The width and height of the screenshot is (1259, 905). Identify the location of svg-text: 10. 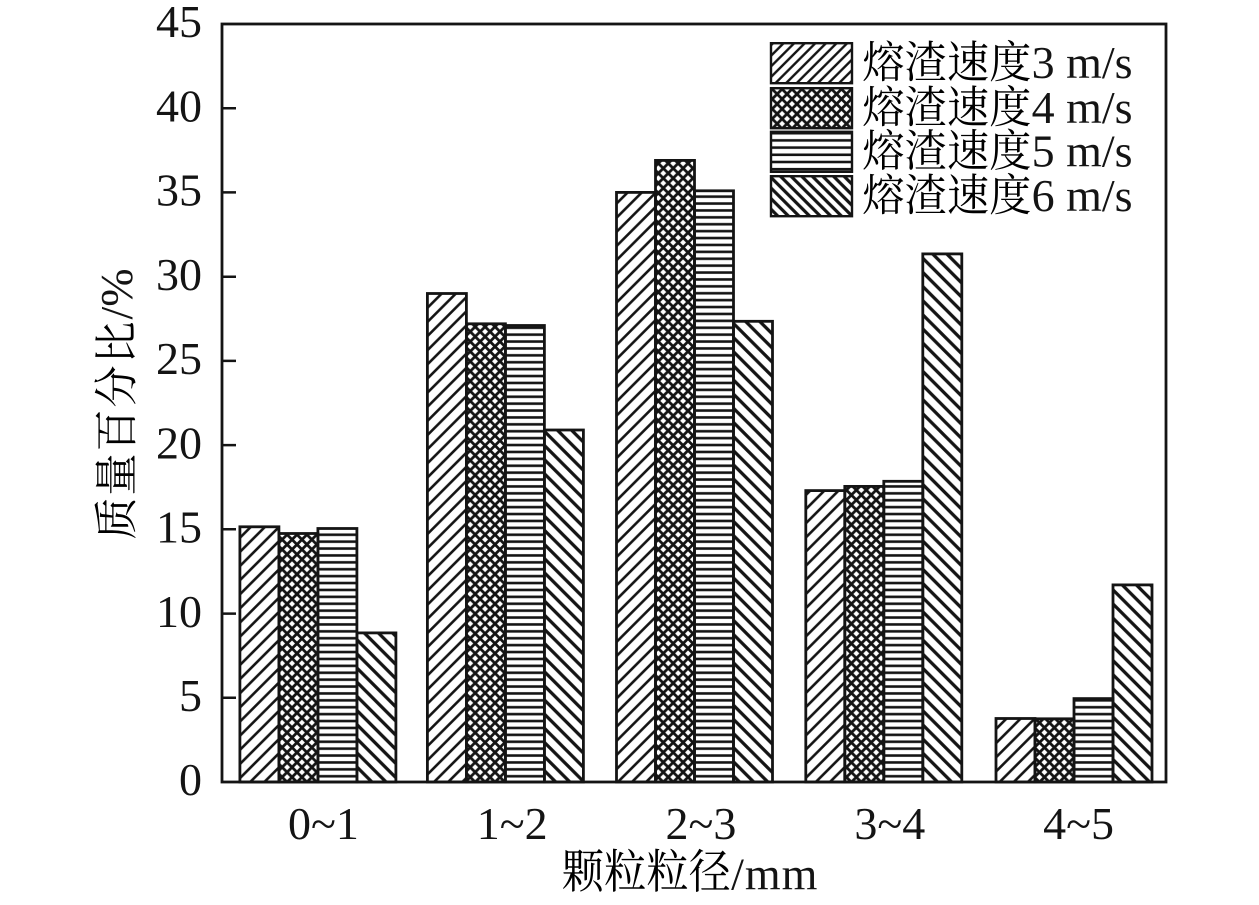
(179, 611).